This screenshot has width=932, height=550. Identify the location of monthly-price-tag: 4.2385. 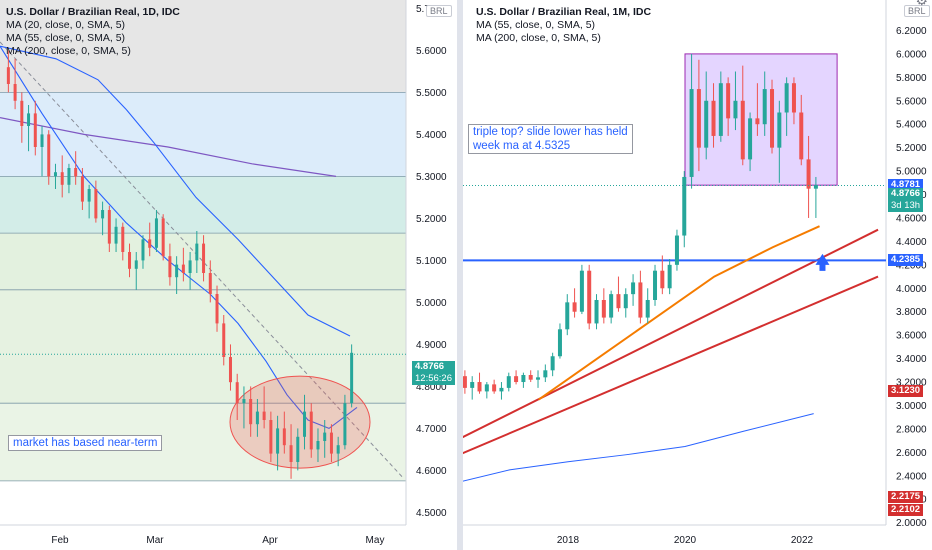
(906, 260).